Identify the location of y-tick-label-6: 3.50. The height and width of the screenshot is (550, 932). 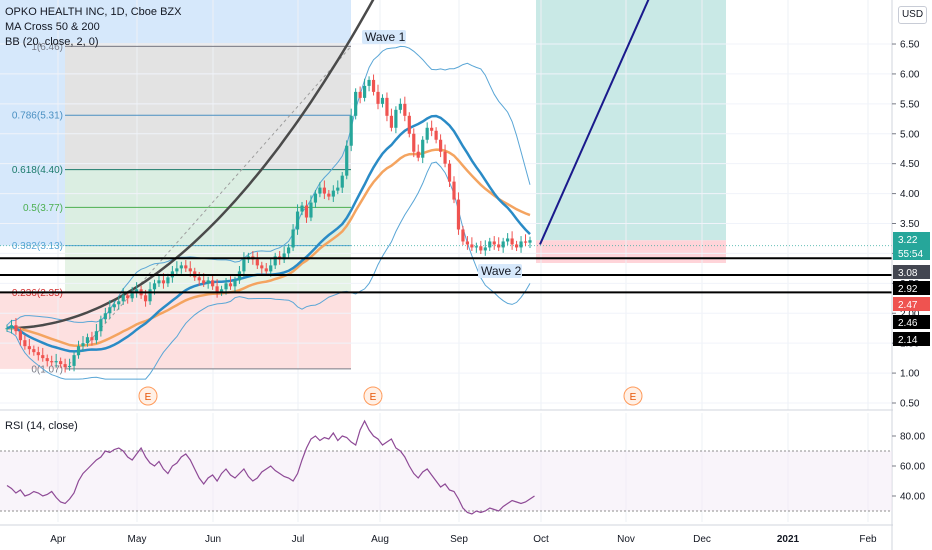
(910, 224).